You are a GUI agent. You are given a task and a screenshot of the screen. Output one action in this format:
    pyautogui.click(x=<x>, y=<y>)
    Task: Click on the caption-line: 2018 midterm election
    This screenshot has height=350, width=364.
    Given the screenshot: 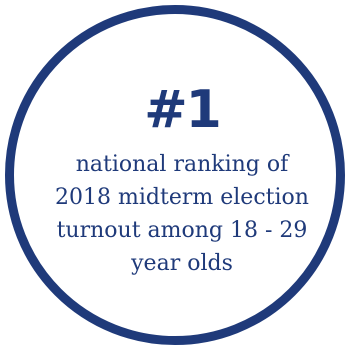 What is the action you would take?
    pyautogui.click(x=182, y=197)
    